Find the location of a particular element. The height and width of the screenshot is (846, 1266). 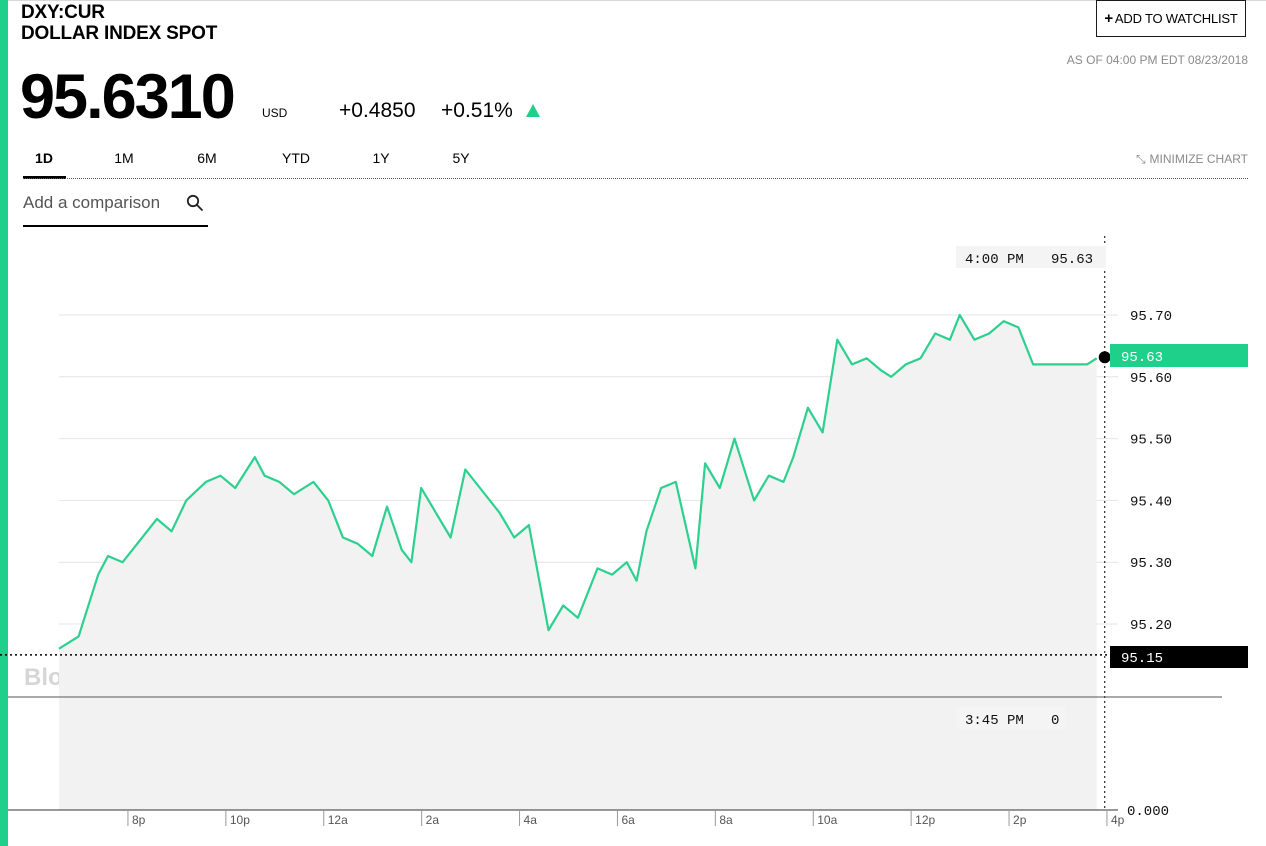

tab-5y: 5Y is located at coordinates (461, 158).